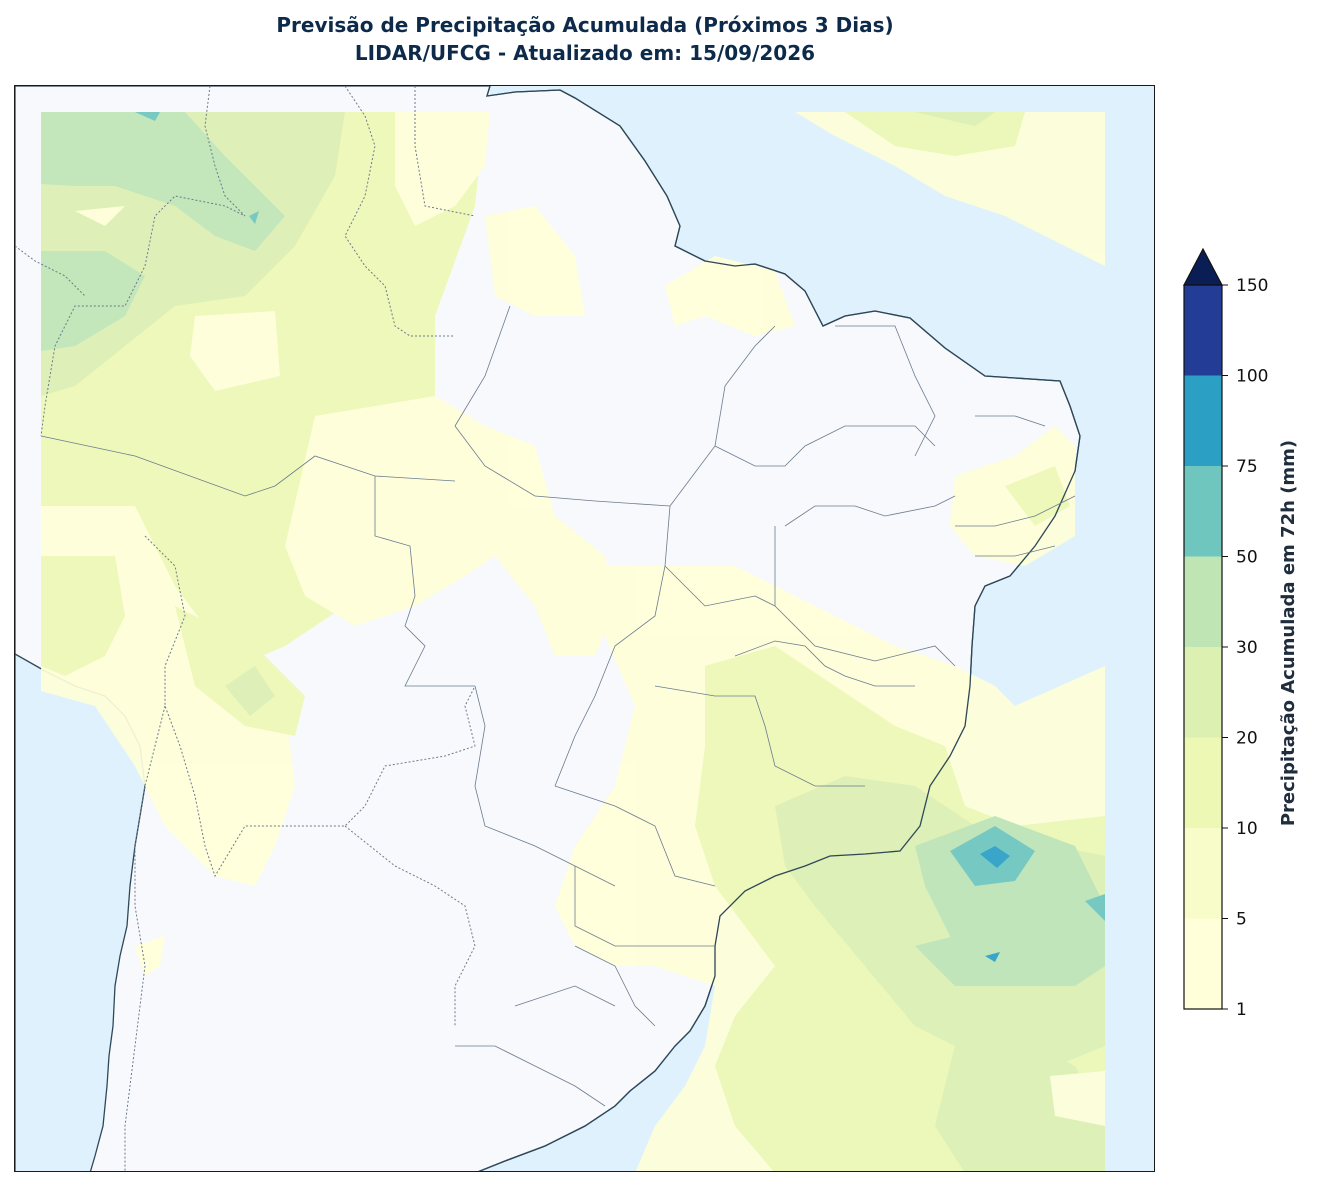  Describe the element at coordinates (1252, 377) in the screenshot. I see `colorbar-tick-label: 100` at that location.